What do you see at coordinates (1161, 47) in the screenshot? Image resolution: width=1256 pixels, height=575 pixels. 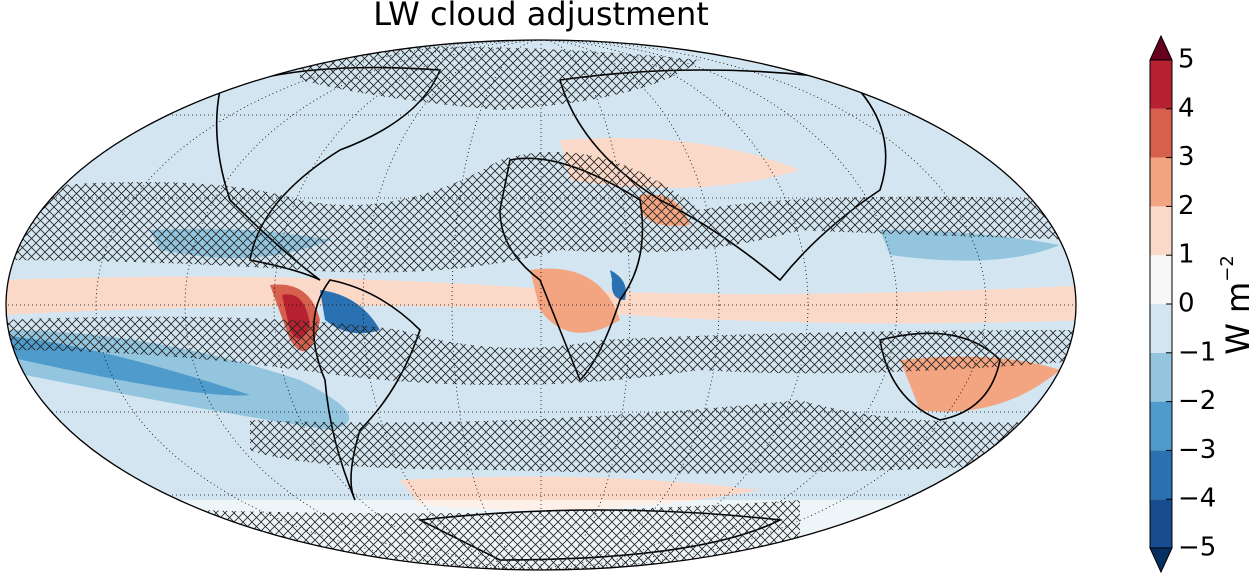 I see `colorbar-over` at bounding box center [1161, 47].